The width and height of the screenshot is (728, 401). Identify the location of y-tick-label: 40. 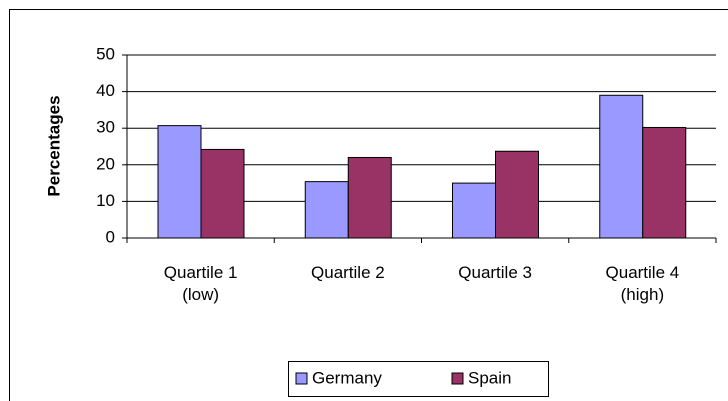
(105, 90).